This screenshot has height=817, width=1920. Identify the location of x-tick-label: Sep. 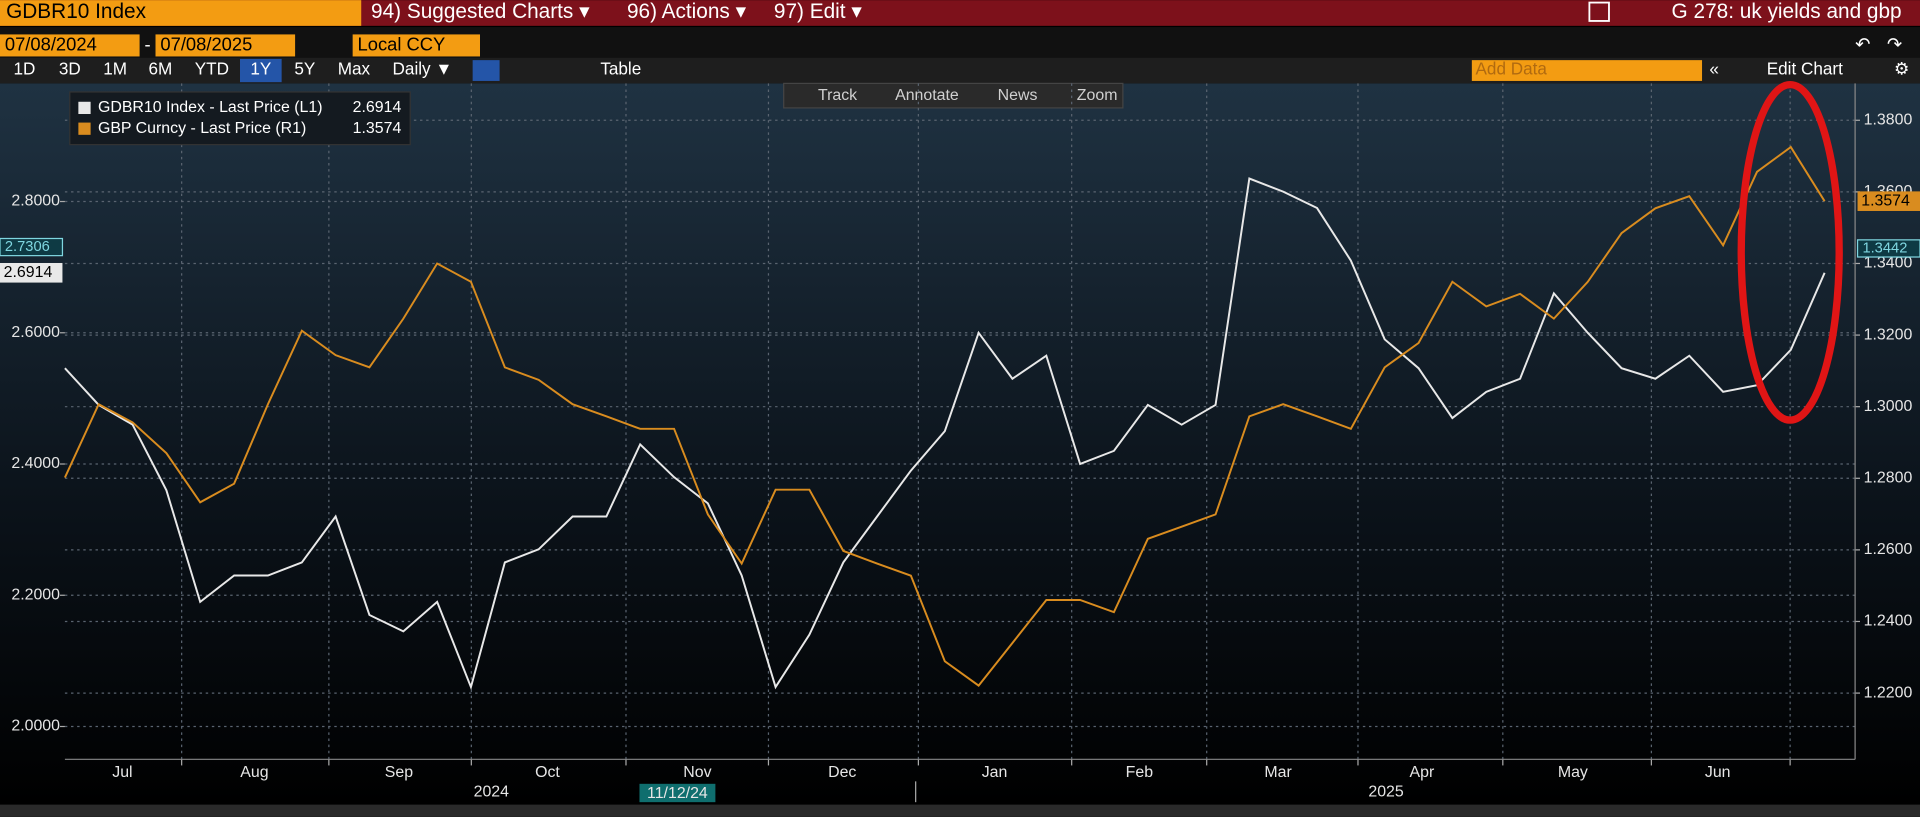
(399, 772).